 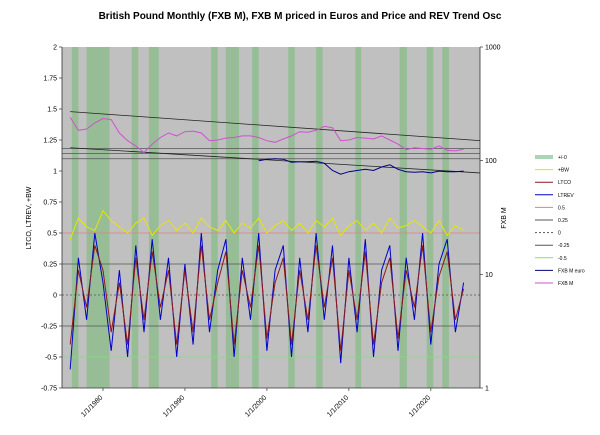 I want to click on left-tick-label-10: -0.5, so click(x=51, y=358).